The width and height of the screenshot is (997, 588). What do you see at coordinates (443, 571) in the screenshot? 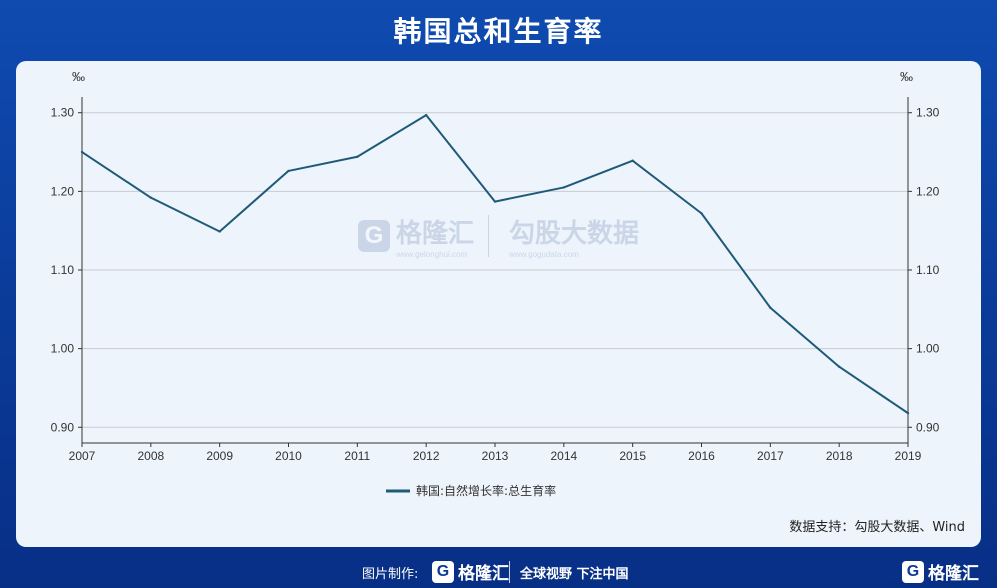
I see `footer-logo-icon: G` at bounding box center [443, 571].